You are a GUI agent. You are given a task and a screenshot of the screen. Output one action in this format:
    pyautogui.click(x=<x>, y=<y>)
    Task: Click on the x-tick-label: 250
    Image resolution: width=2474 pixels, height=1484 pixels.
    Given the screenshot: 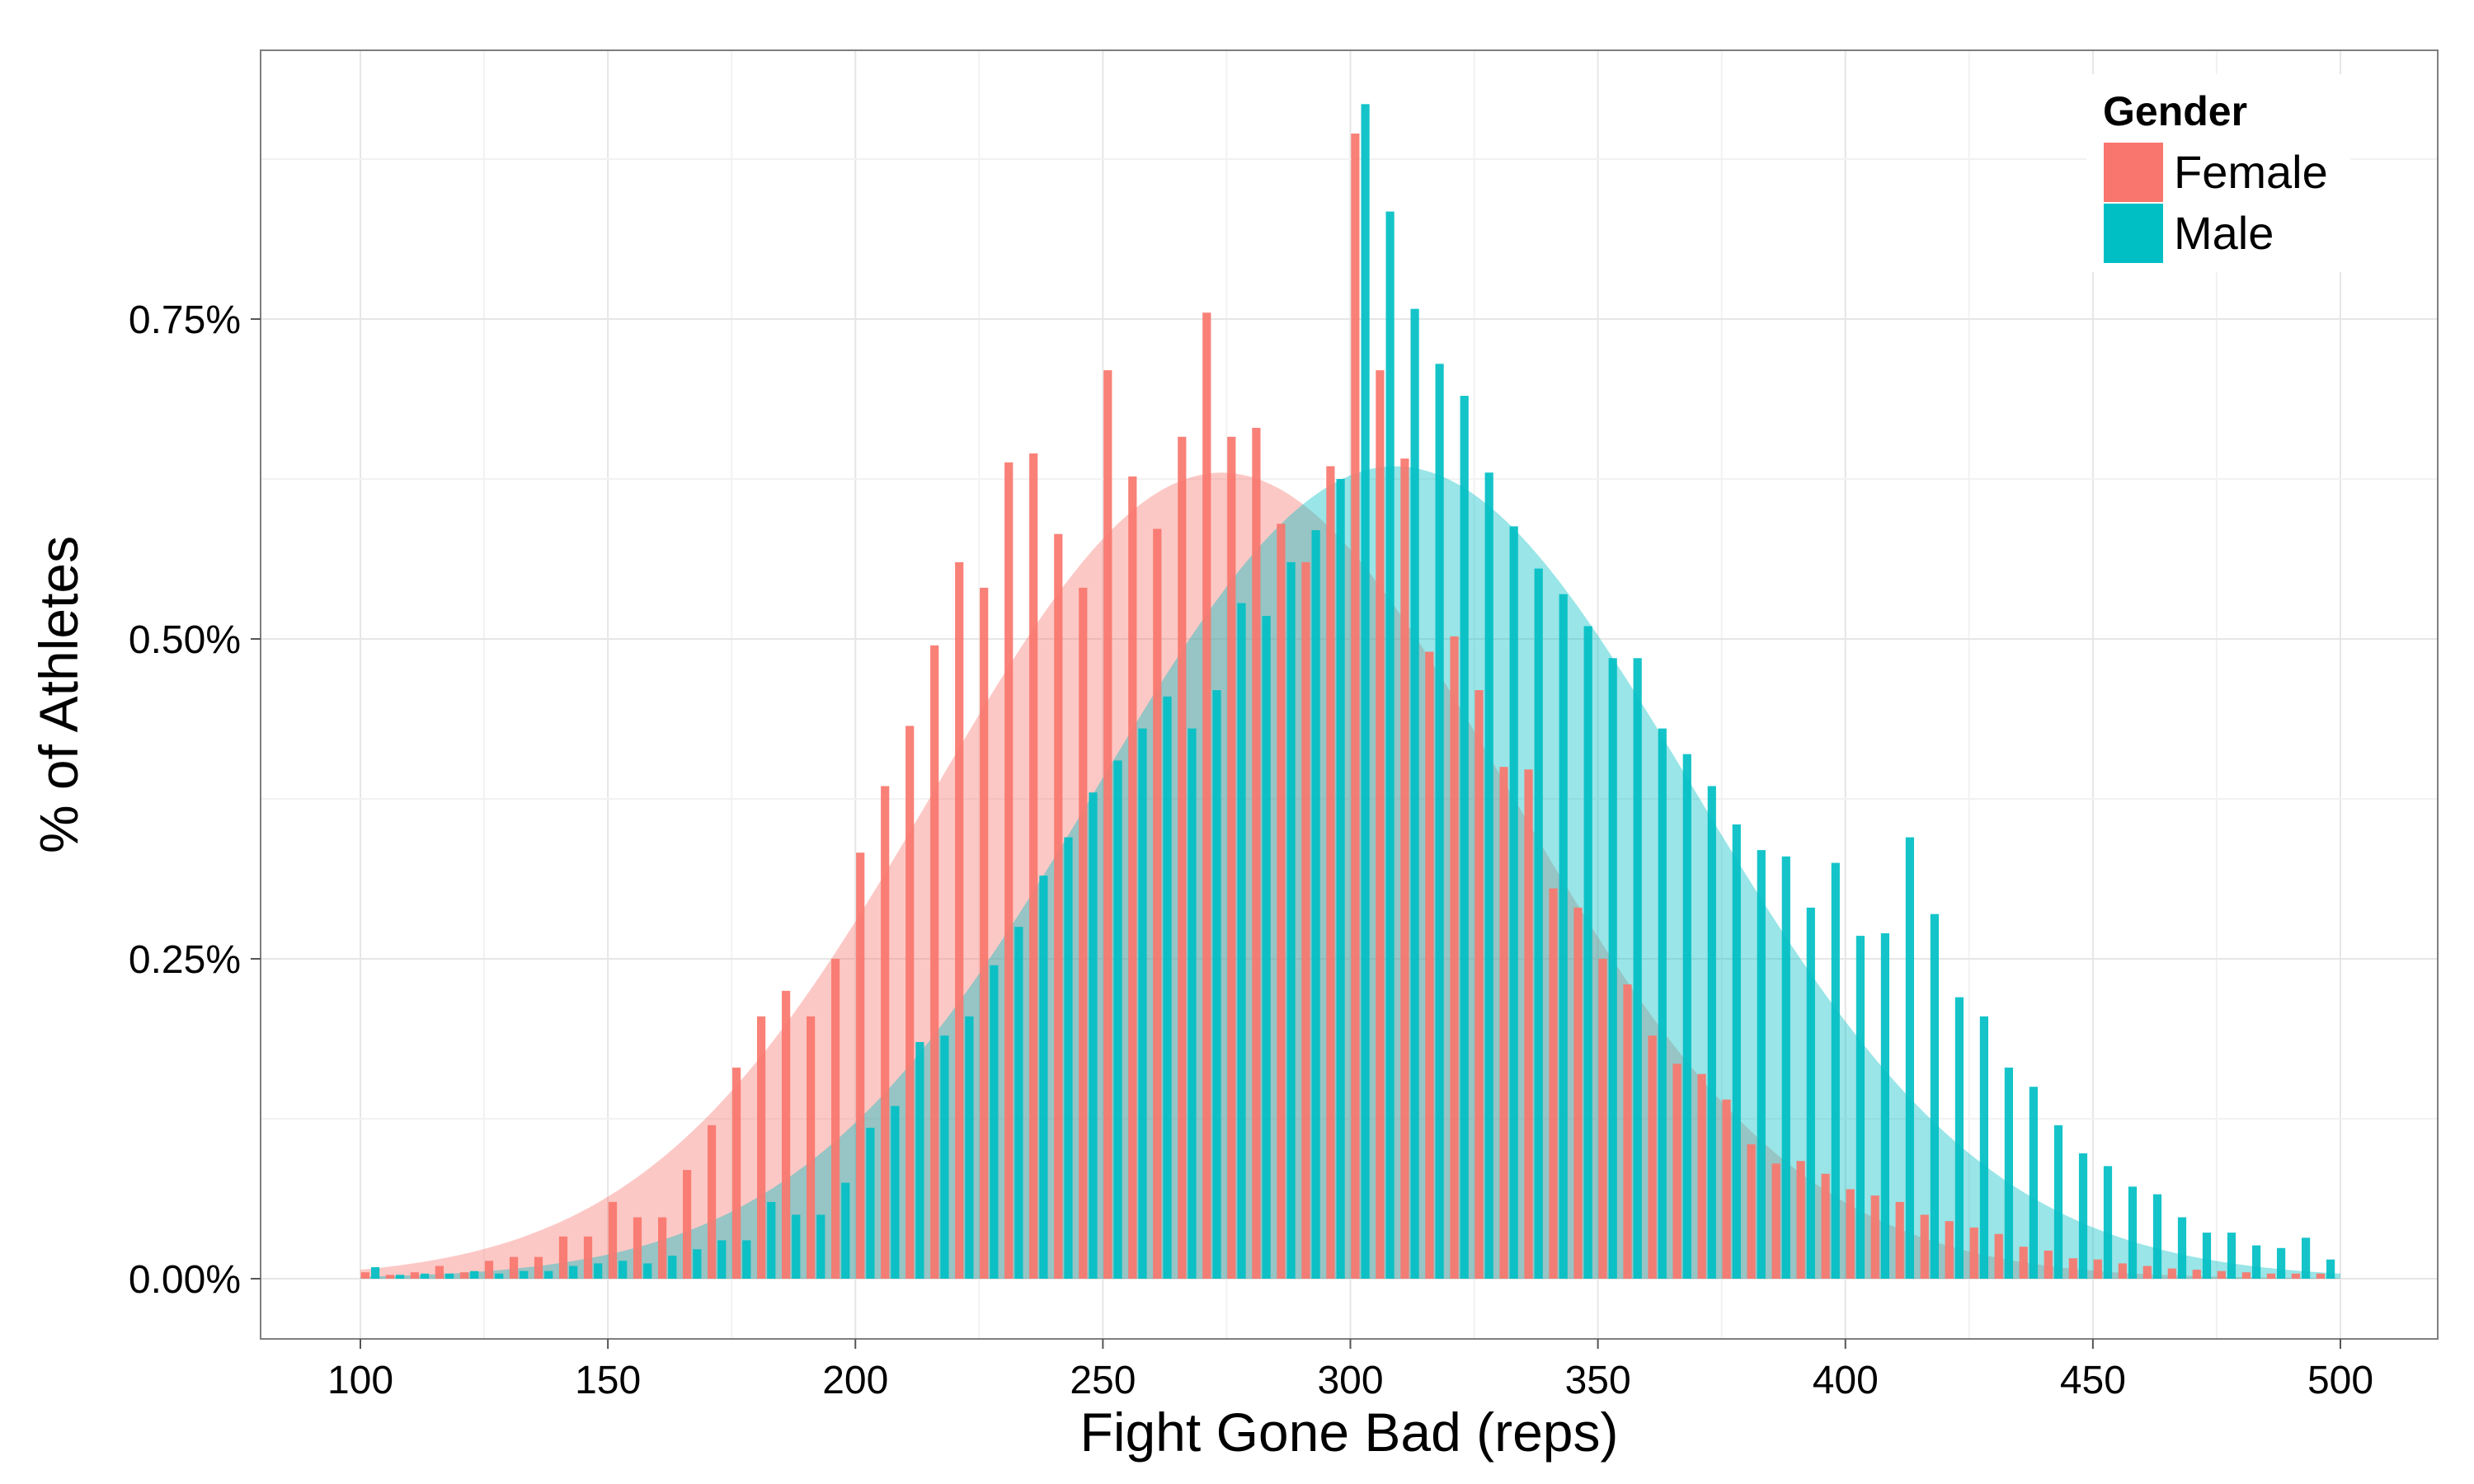 What is the action you would take?
    pyautogui.click(x=1103, y=1380)
    